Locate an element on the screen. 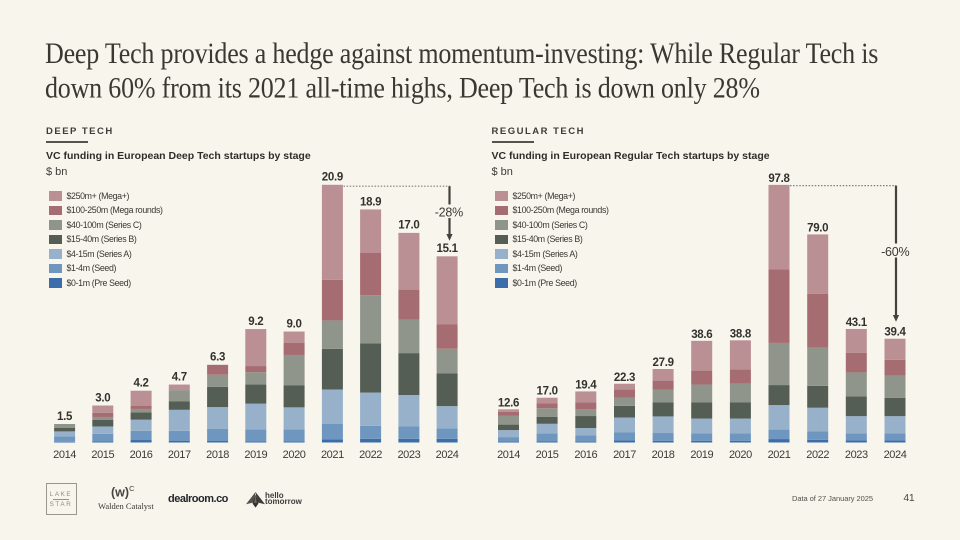  svg-text: 20.9 is located at coordinates (332, 178).